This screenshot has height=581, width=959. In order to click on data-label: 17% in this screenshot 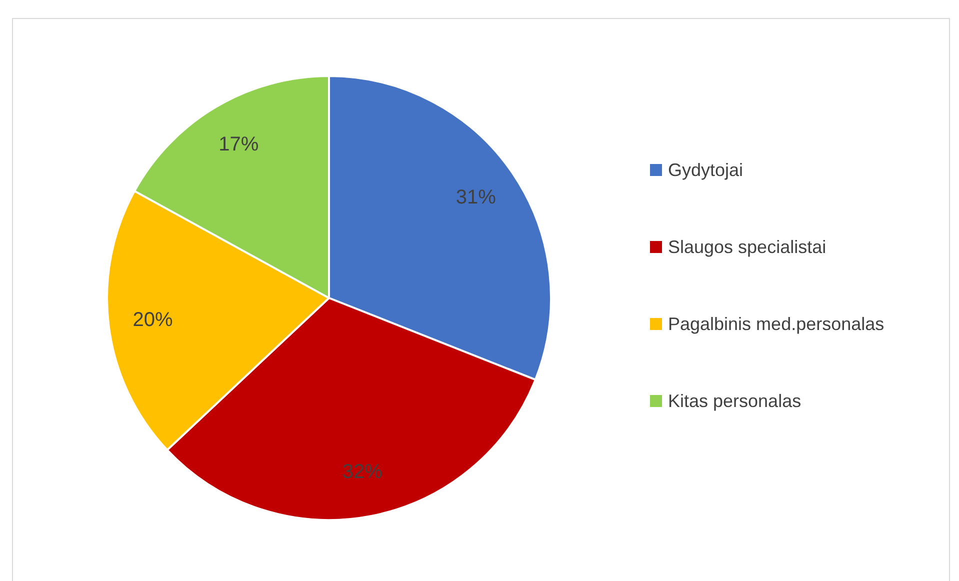, I will do `click(238, 145)`.